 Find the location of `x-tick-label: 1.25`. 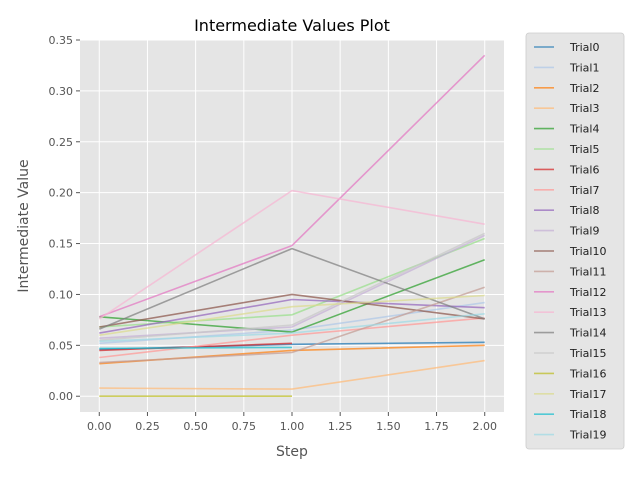

x-tick-label: 1.25 is located at coordinates (340, 426).